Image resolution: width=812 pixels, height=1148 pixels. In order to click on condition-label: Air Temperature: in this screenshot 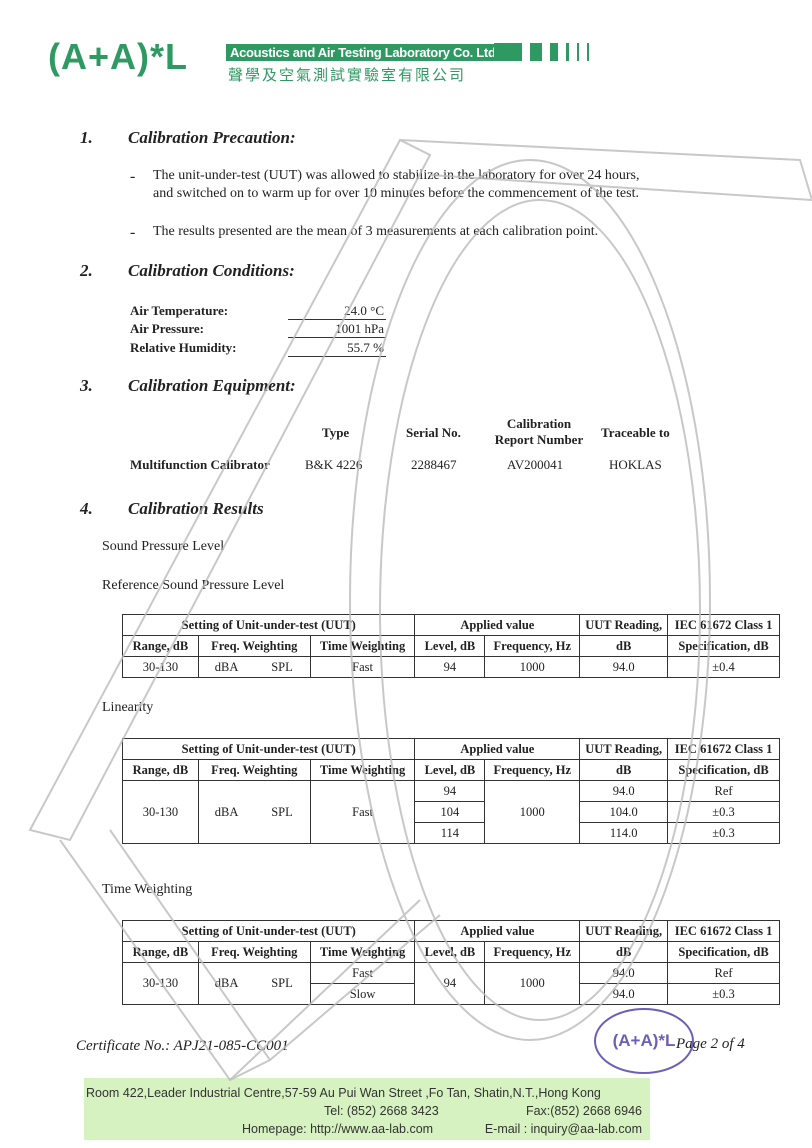, I will do `click(179, 310)`.